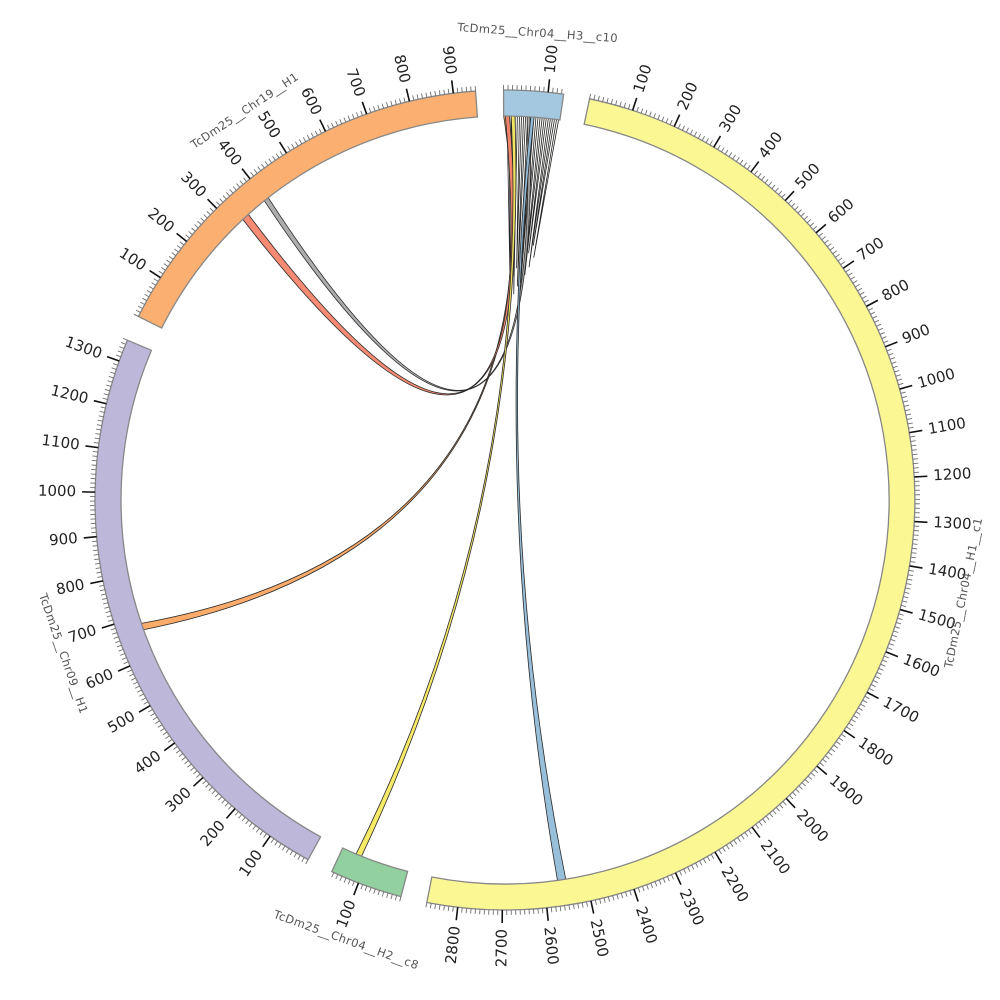  Describe the element at coordinates (63, 539) in the screenshot. I see `tick-label-chr09_h1-900: 900` at that location.